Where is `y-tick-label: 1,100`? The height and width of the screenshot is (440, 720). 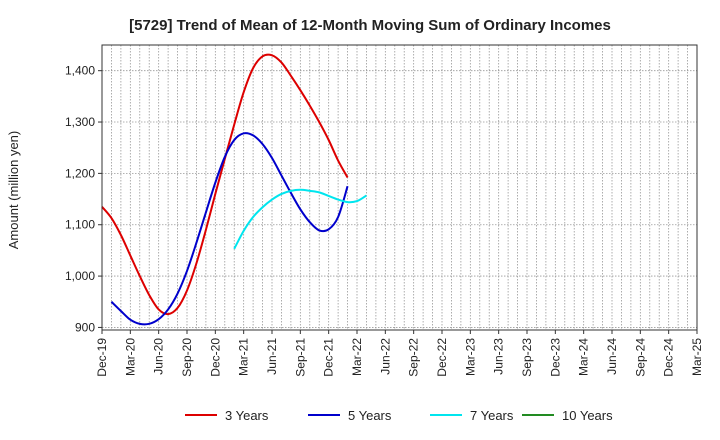
y-tick-label: 1,100 is located at coordinates (80, 225).